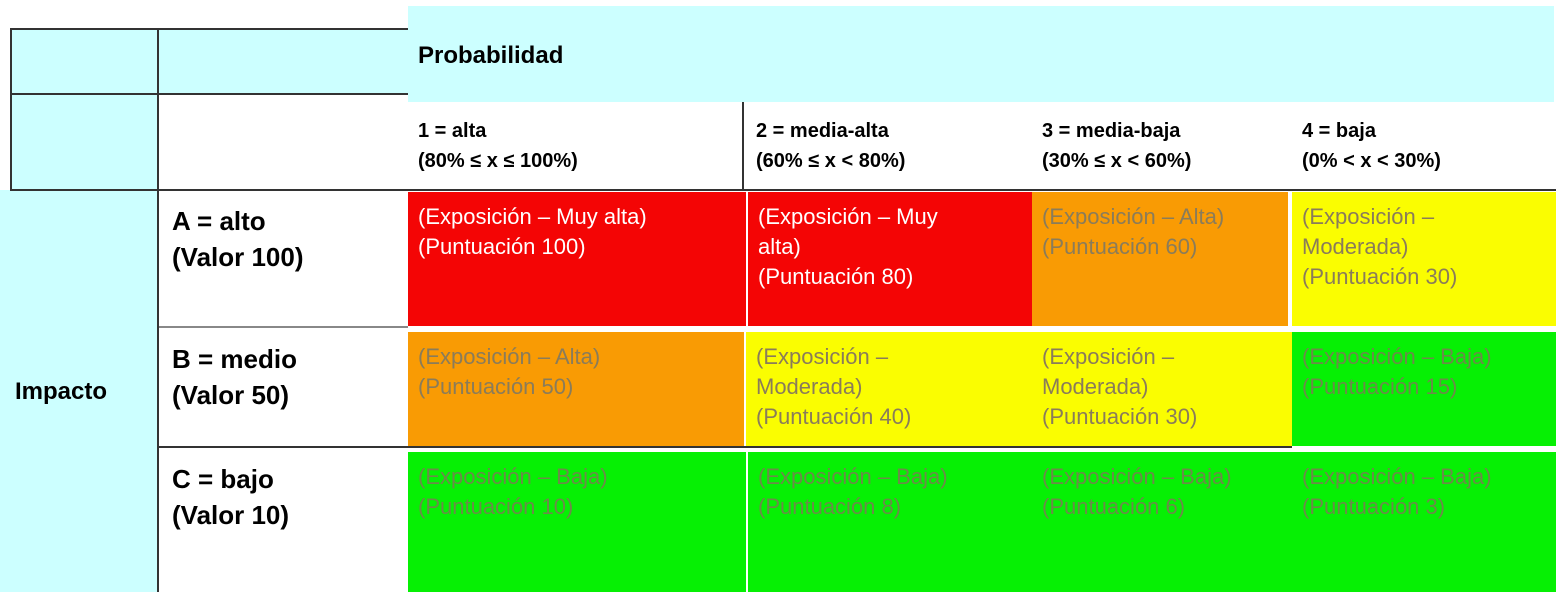  Describe the element at coordinates (283, 327) in the screenshot. I see `grid-line-row-a` at that location.